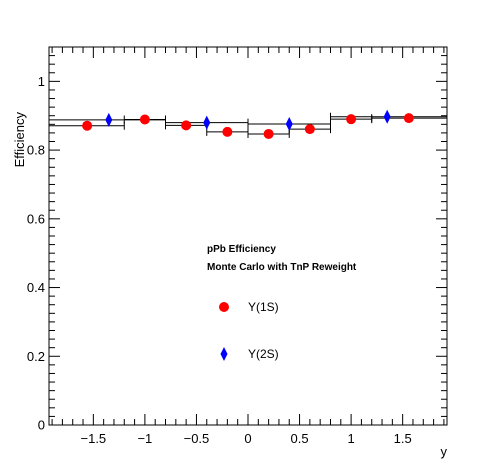  I want to click on x-tick-label: 1.5, so click(403, 438).